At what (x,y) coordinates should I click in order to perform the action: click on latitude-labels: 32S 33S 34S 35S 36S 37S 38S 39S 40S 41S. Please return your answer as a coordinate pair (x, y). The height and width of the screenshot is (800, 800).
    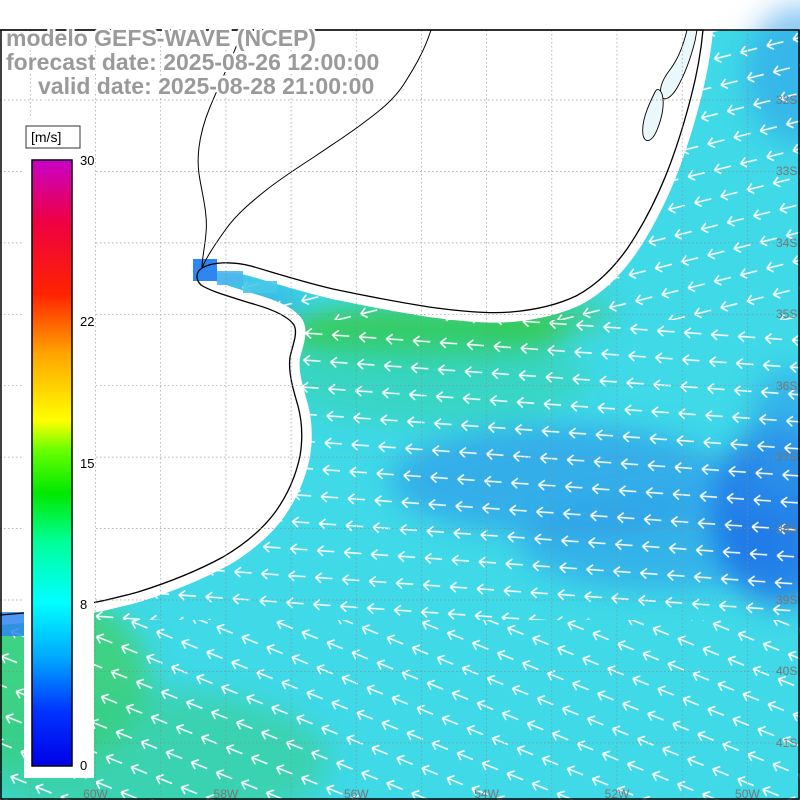
    Looking at the image, I should click on (786, 421).